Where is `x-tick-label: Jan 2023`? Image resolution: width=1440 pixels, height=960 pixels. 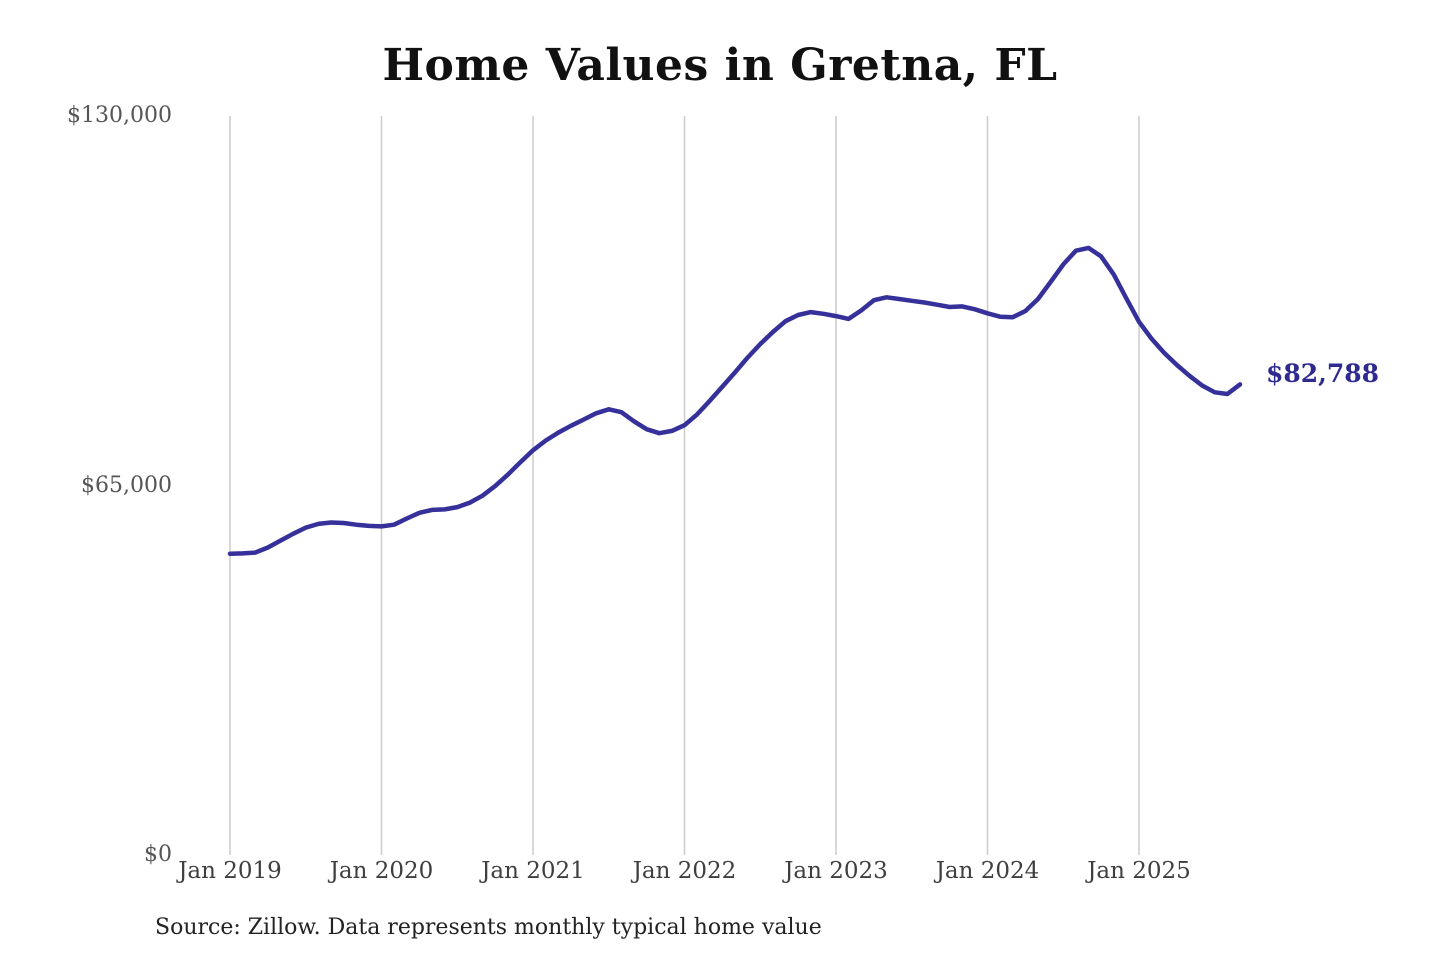 x-tick-label: Jan 2023 is located at coordinates (836, 871).